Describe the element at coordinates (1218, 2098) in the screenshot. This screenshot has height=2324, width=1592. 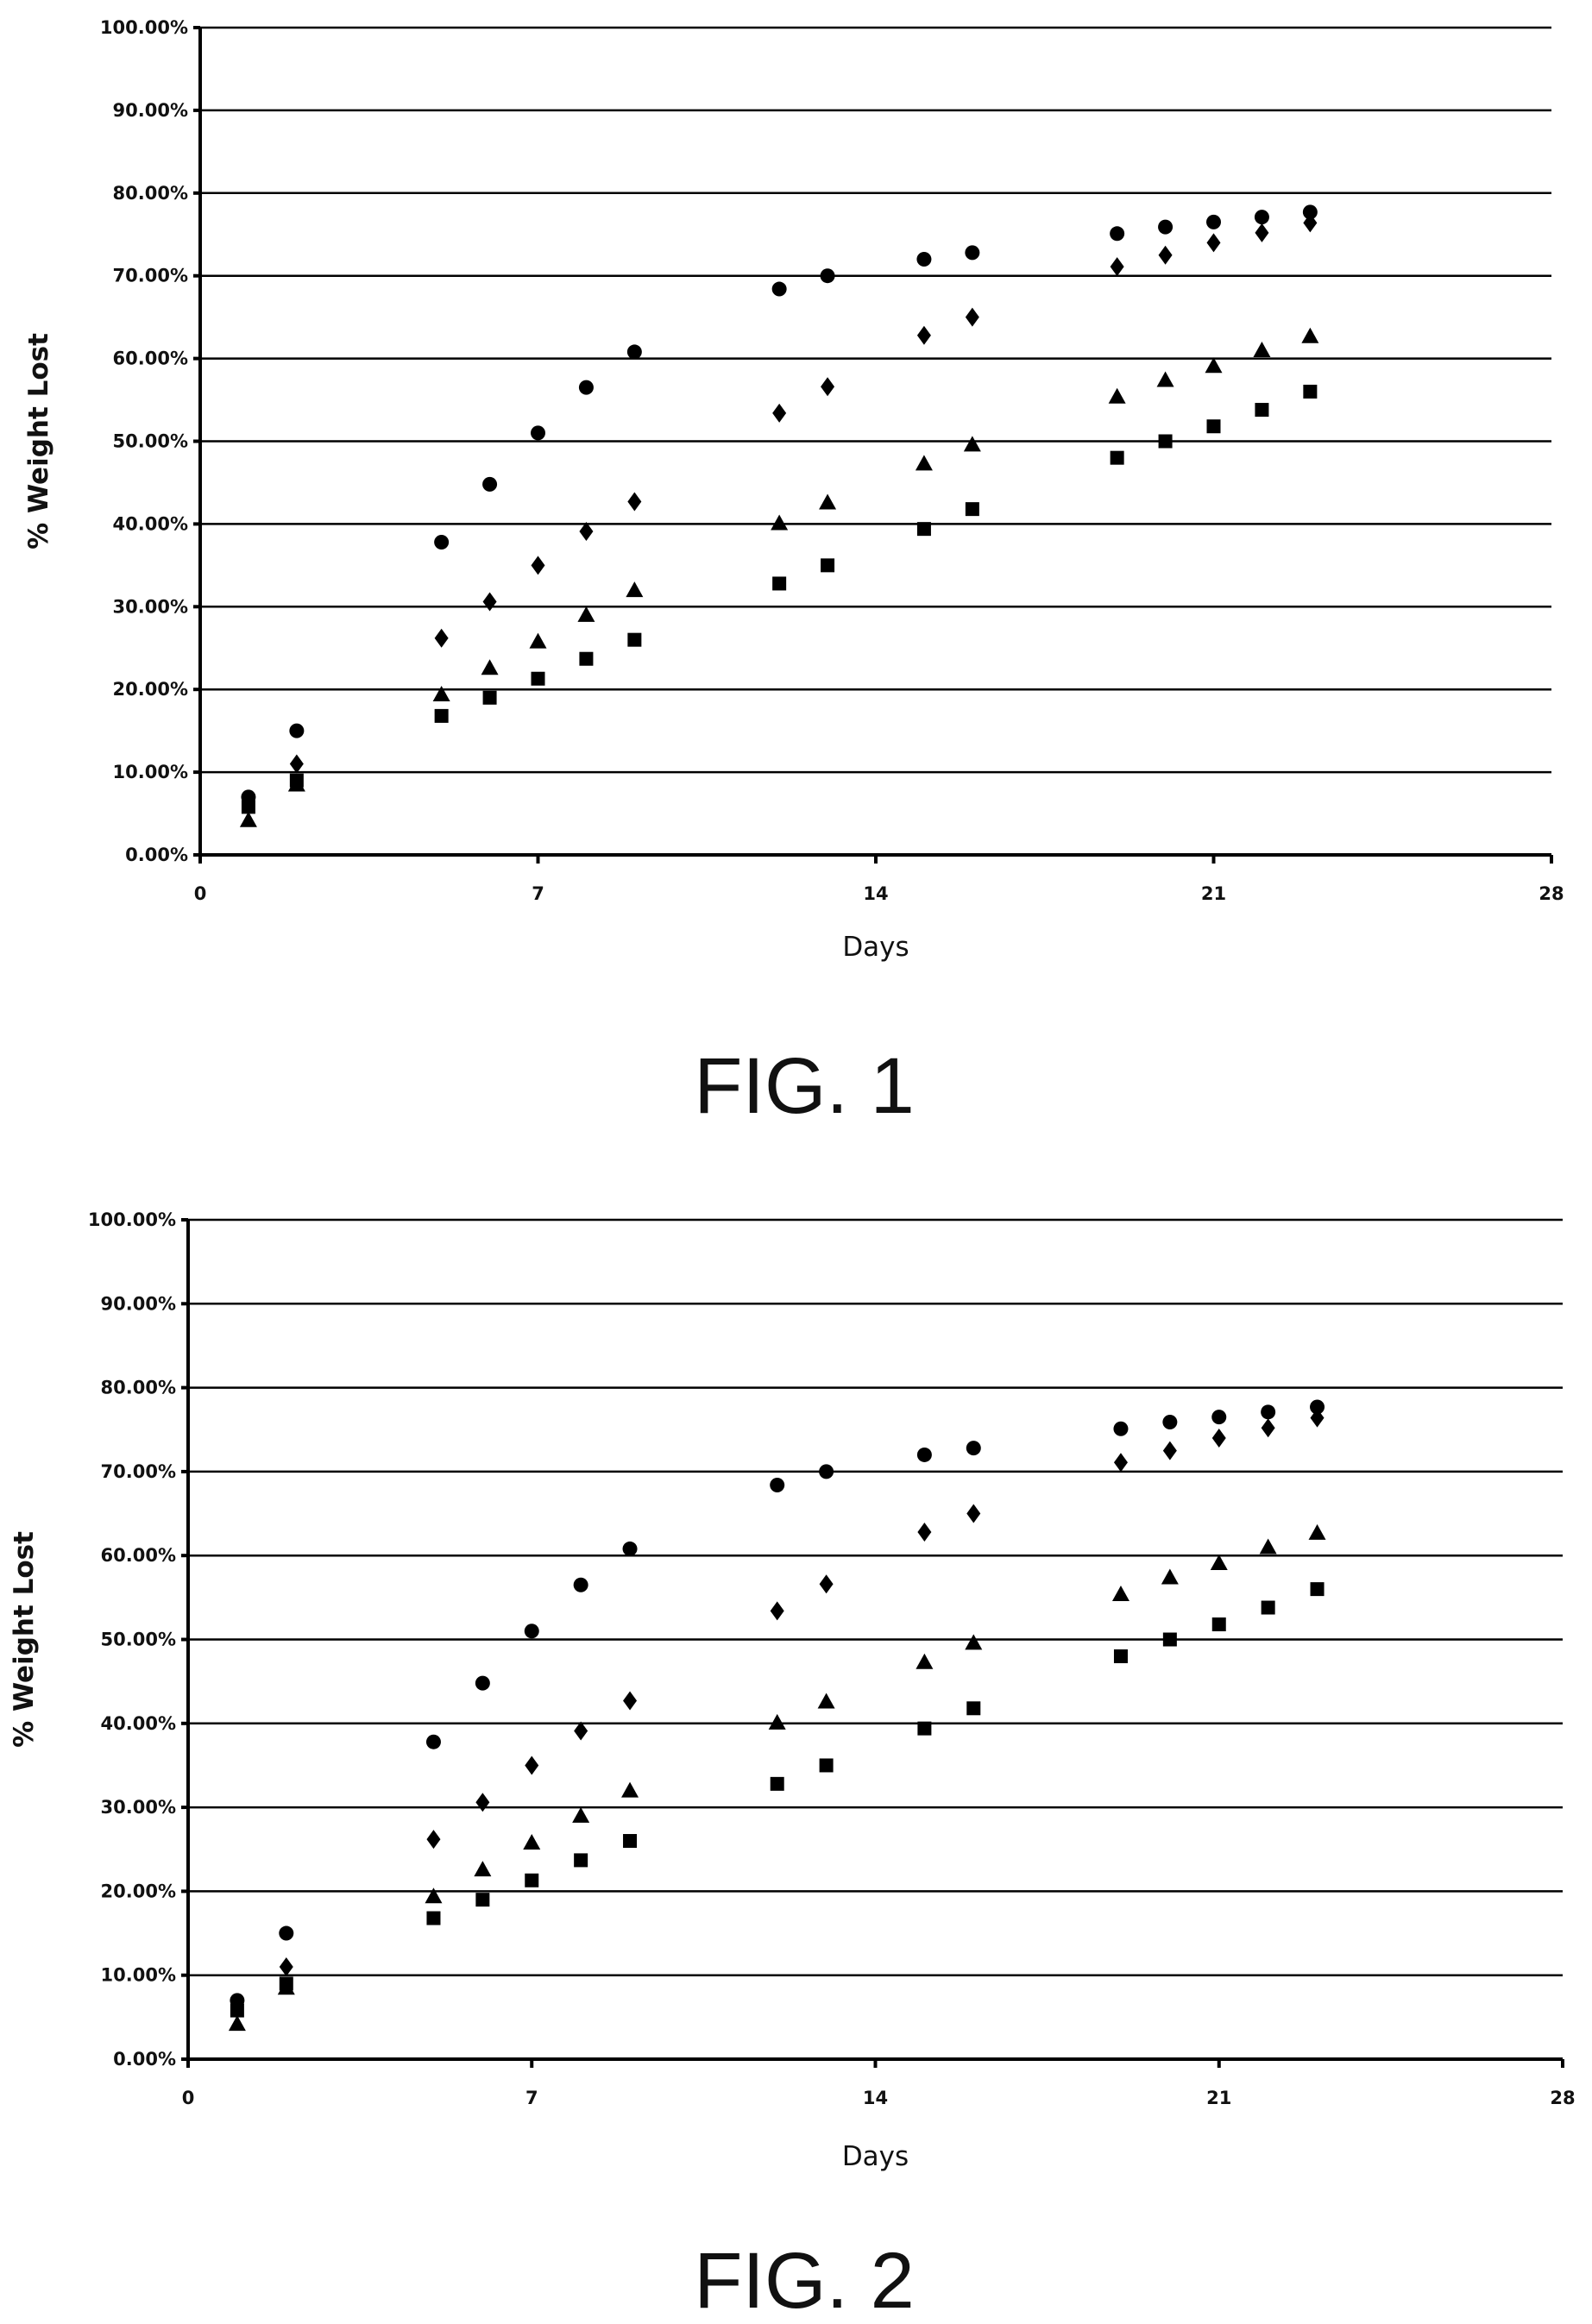
I see `x-tick-label: 21` at that location.